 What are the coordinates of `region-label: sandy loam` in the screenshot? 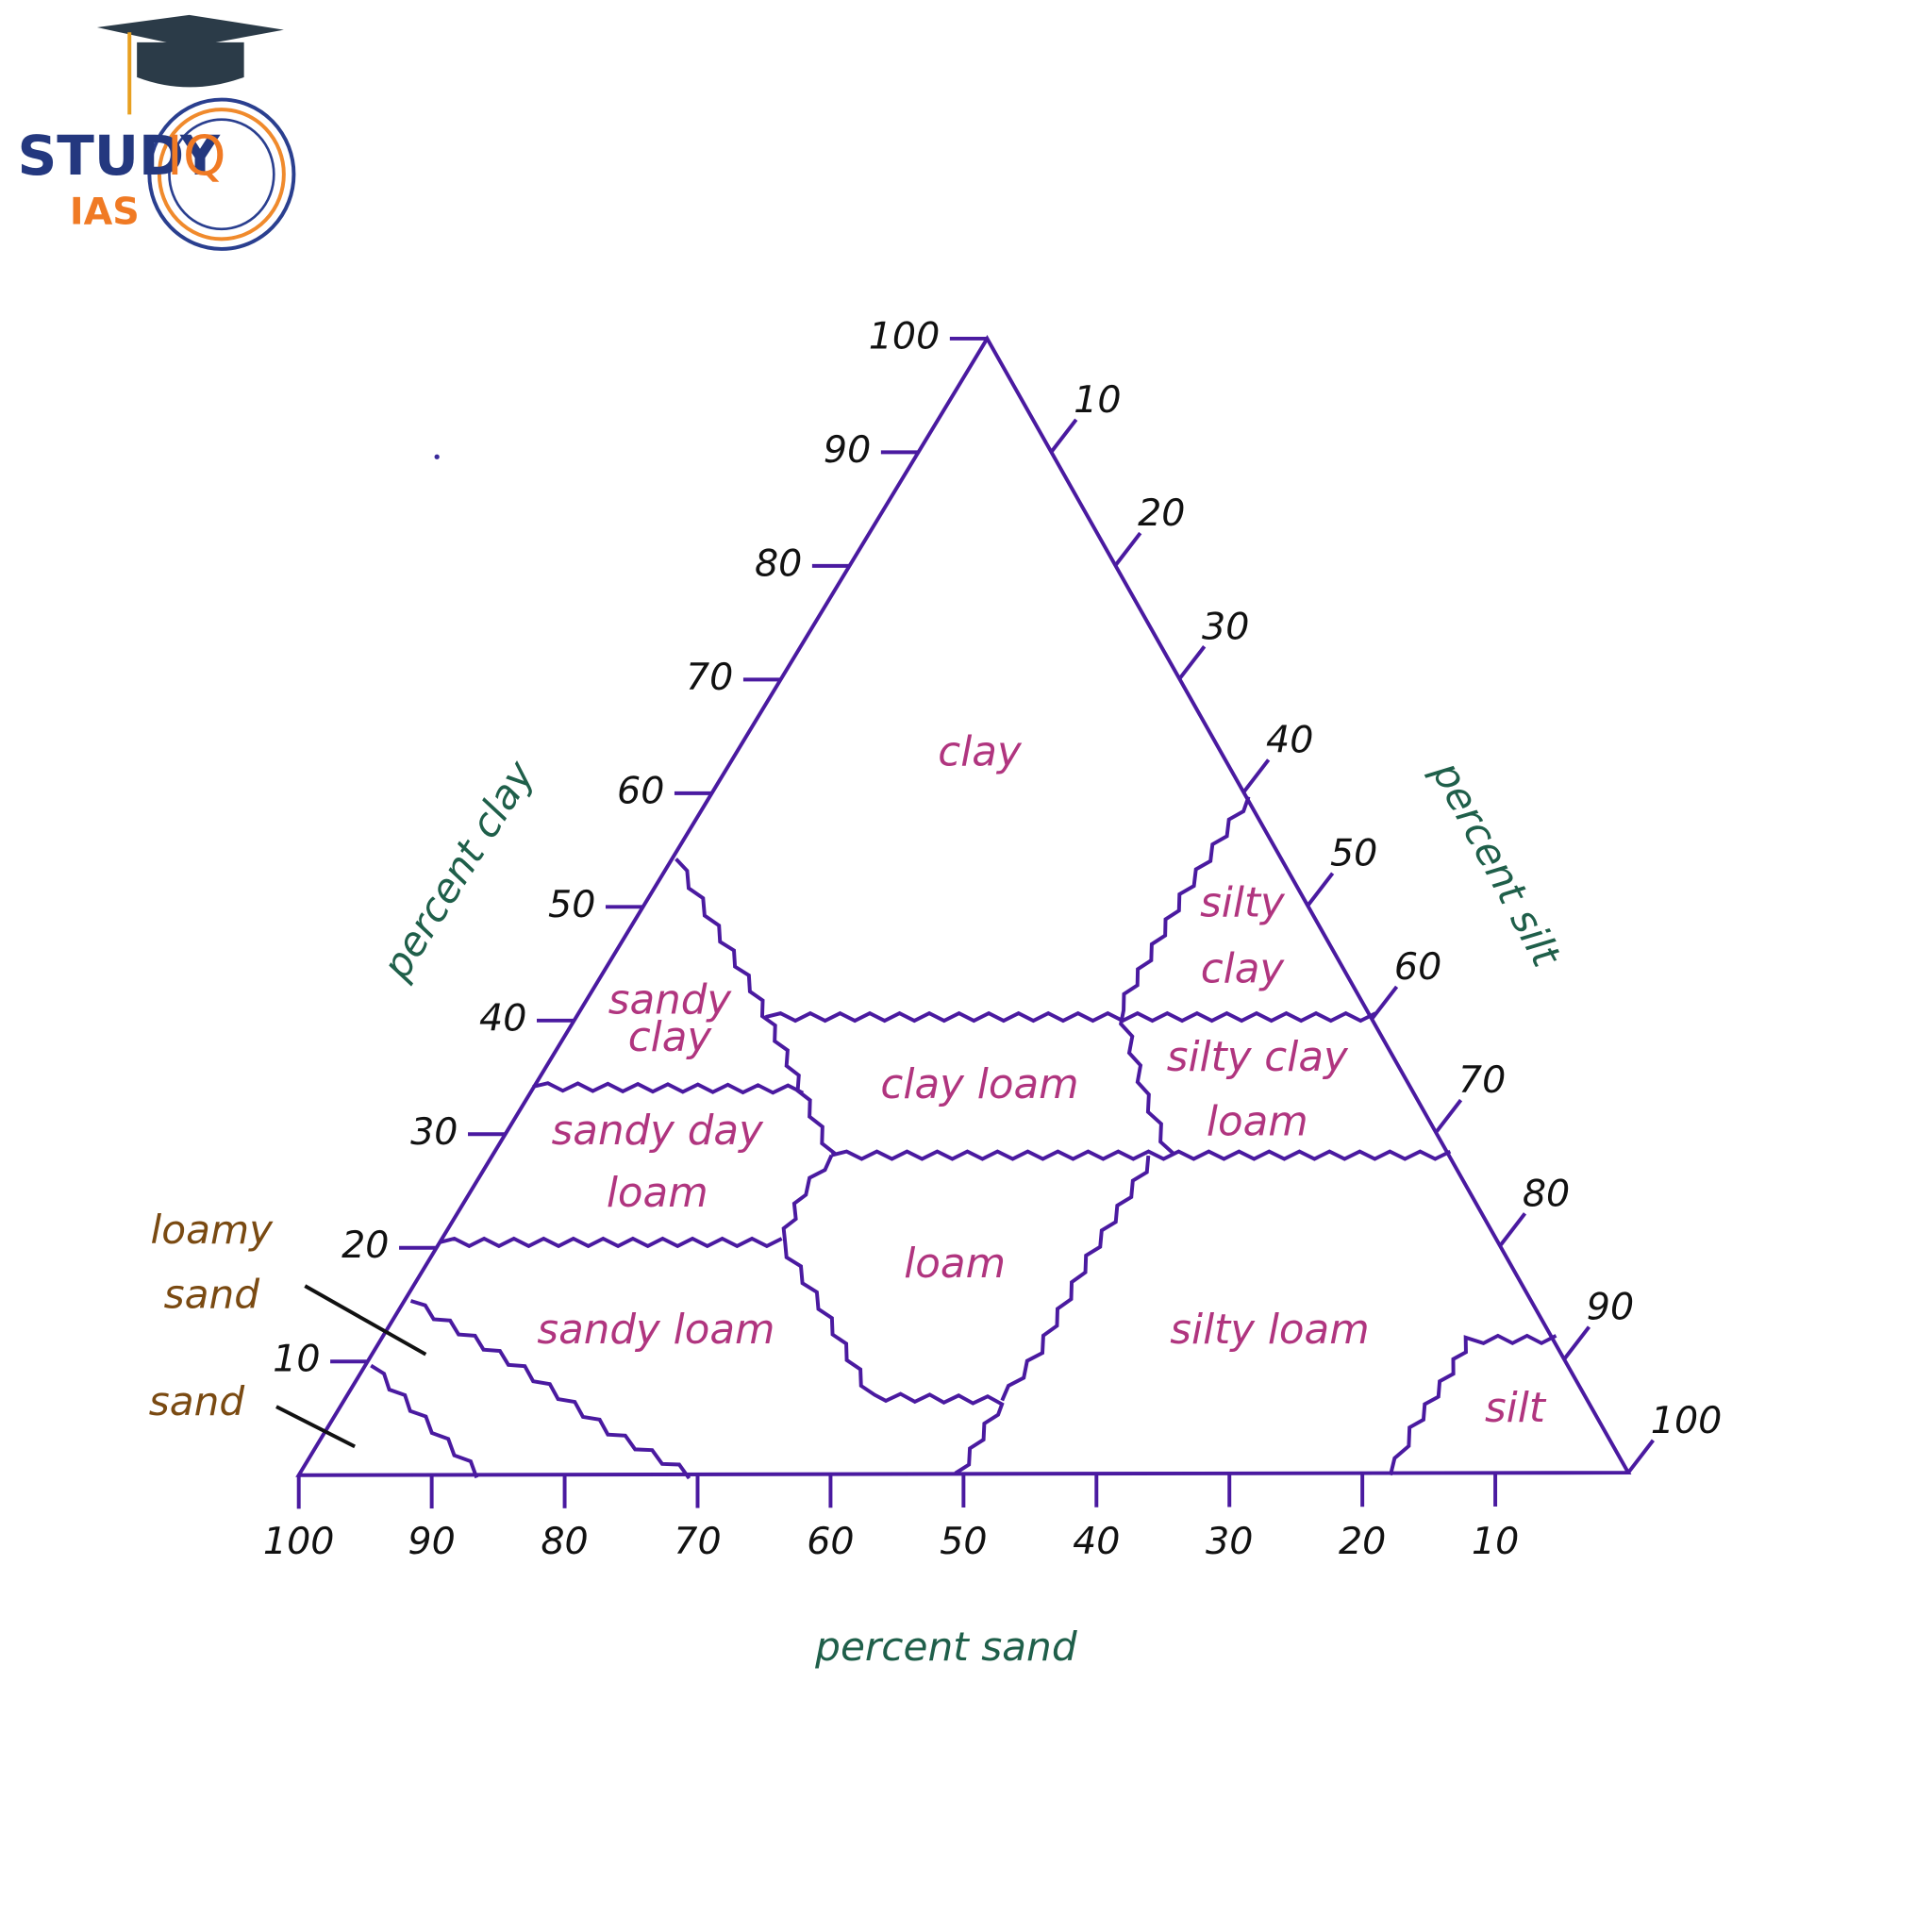 It's located at (655, 1331).